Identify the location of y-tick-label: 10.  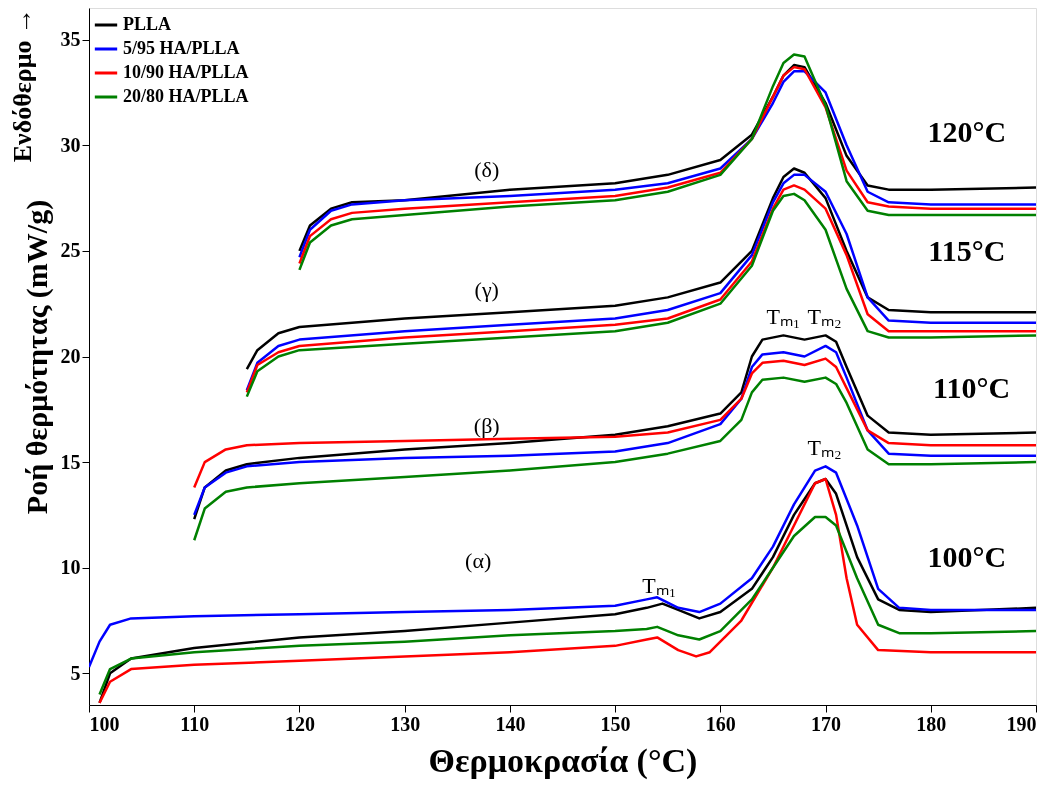
(70, 567).